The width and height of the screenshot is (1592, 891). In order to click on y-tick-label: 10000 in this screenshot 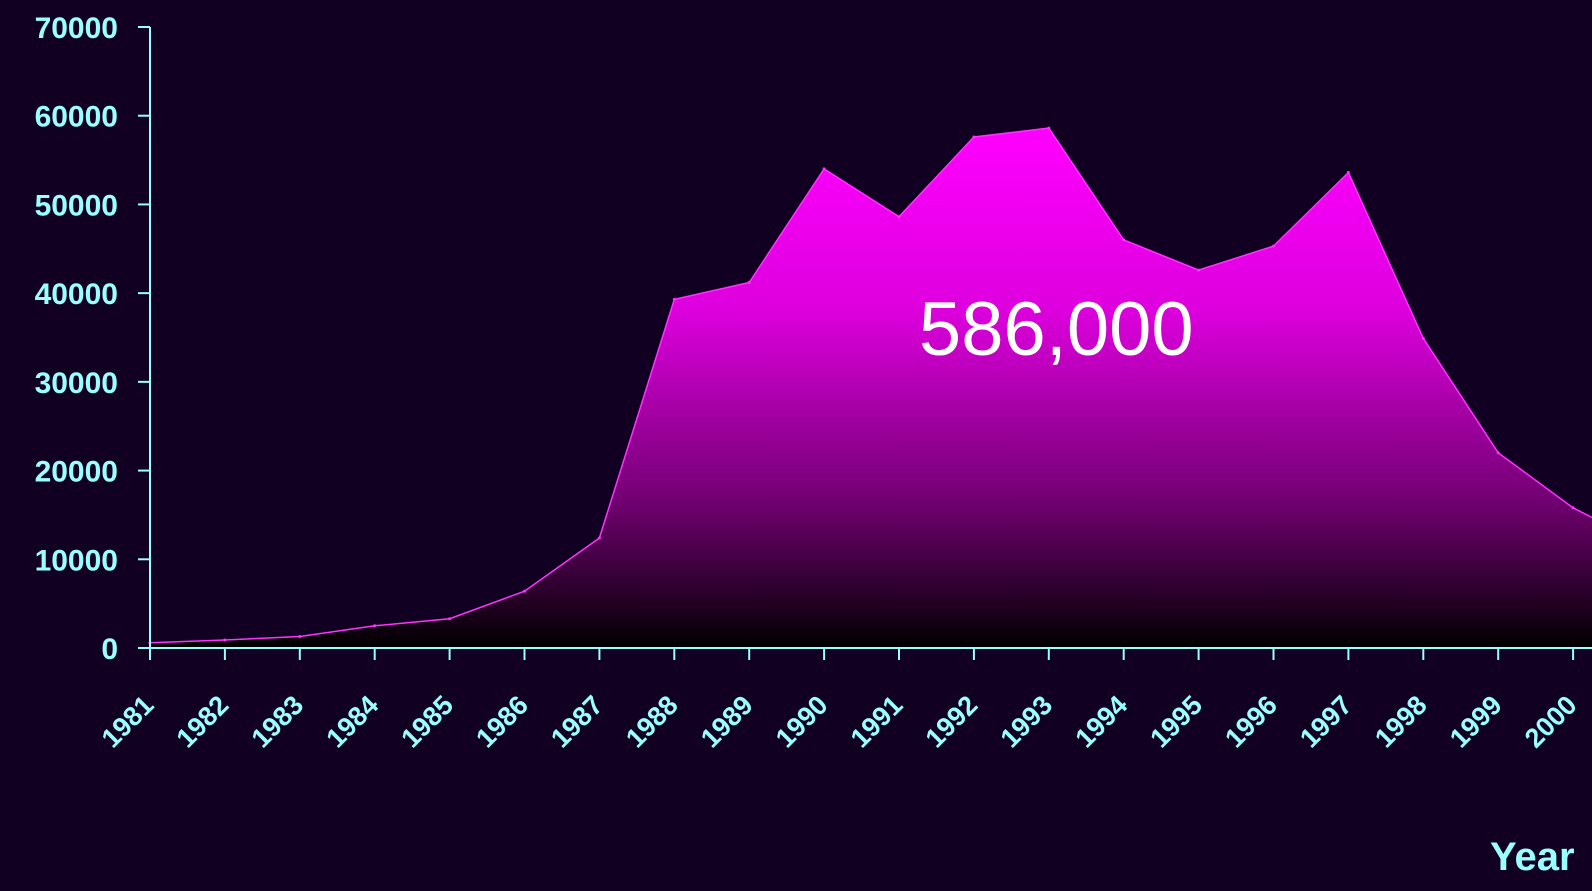, I will do `click(76, 560)`.